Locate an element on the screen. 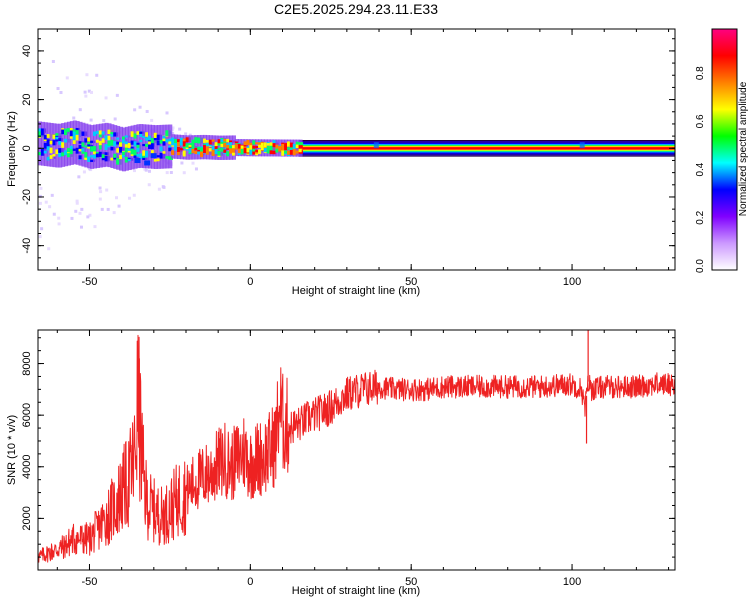 The height and width of the screenshot is (600, 750). x-tick-label: 50 is located at coordinates (411, 582).